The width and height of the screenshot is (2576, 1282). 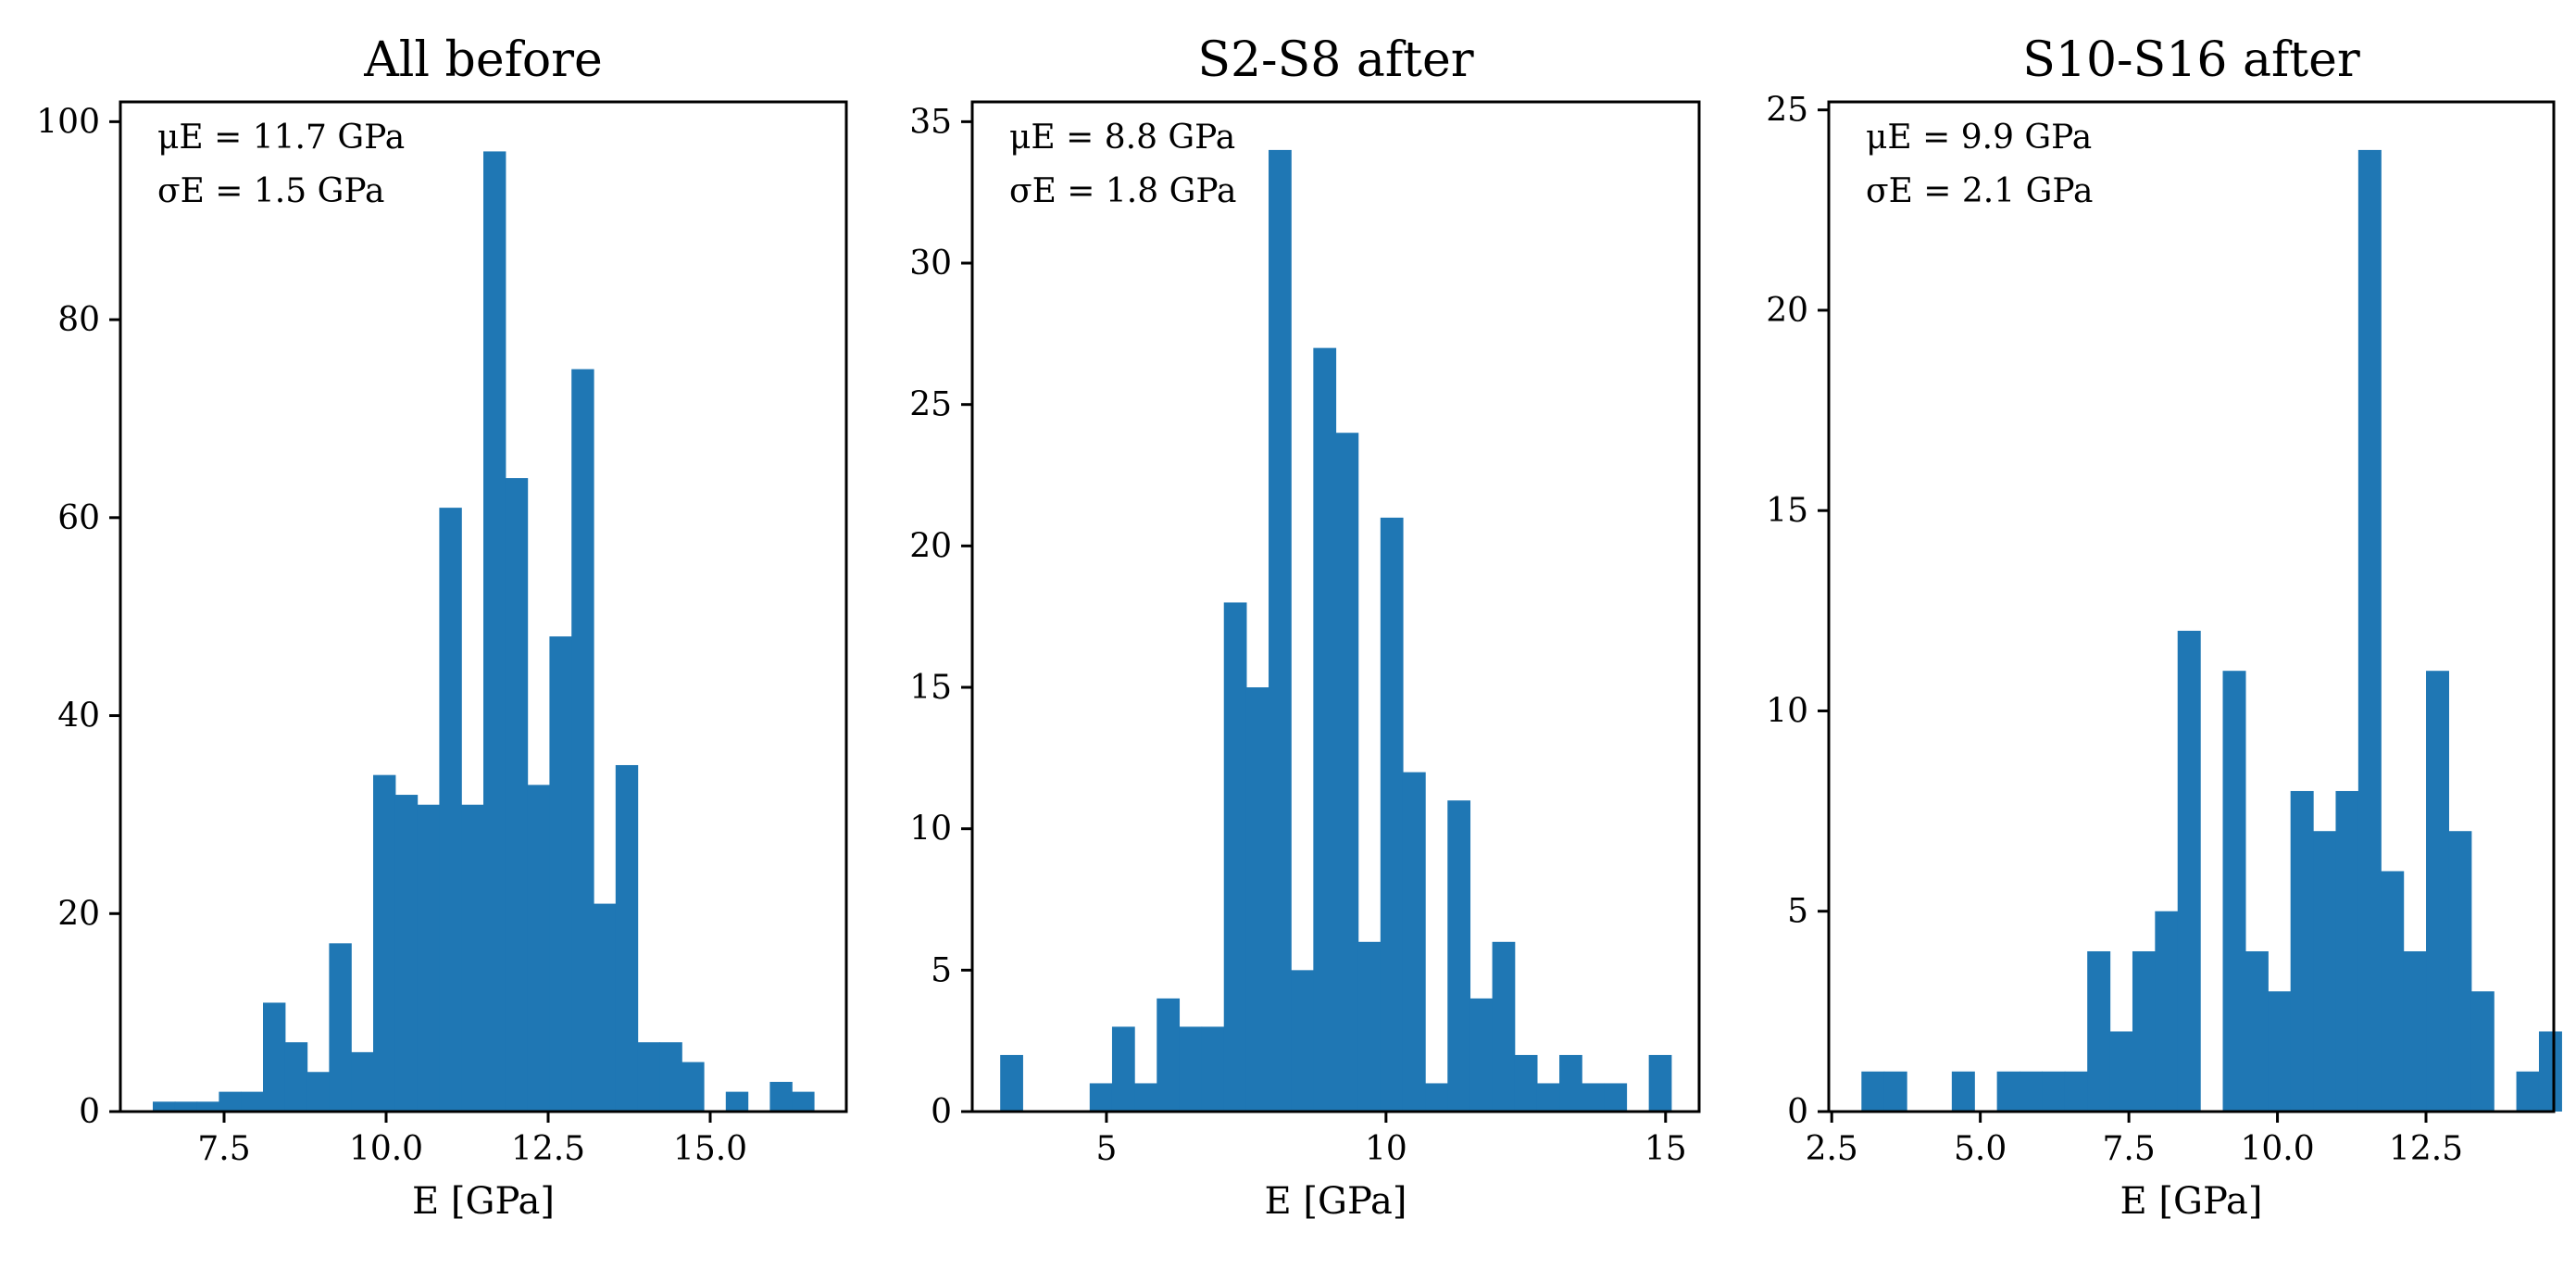 What do you see at coordinates (930, 264) in the screenshot?
I see `y-tick-label: 30` at bounding box center [930, 264].